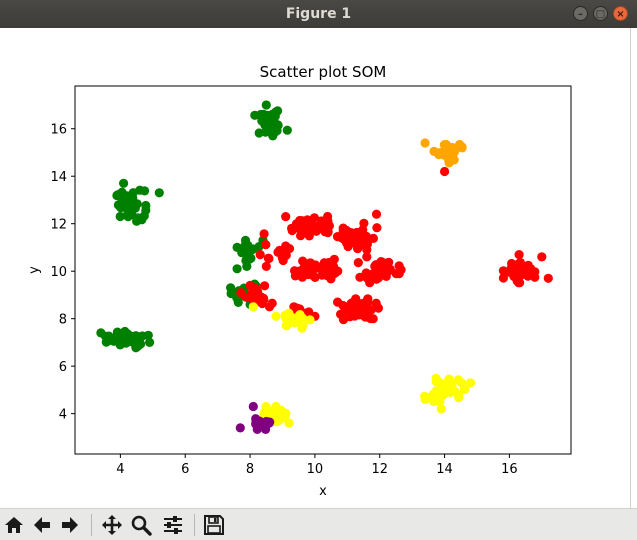 This screenshot has width=637, height=540. I want to click on home-icon, so click(14, 525).